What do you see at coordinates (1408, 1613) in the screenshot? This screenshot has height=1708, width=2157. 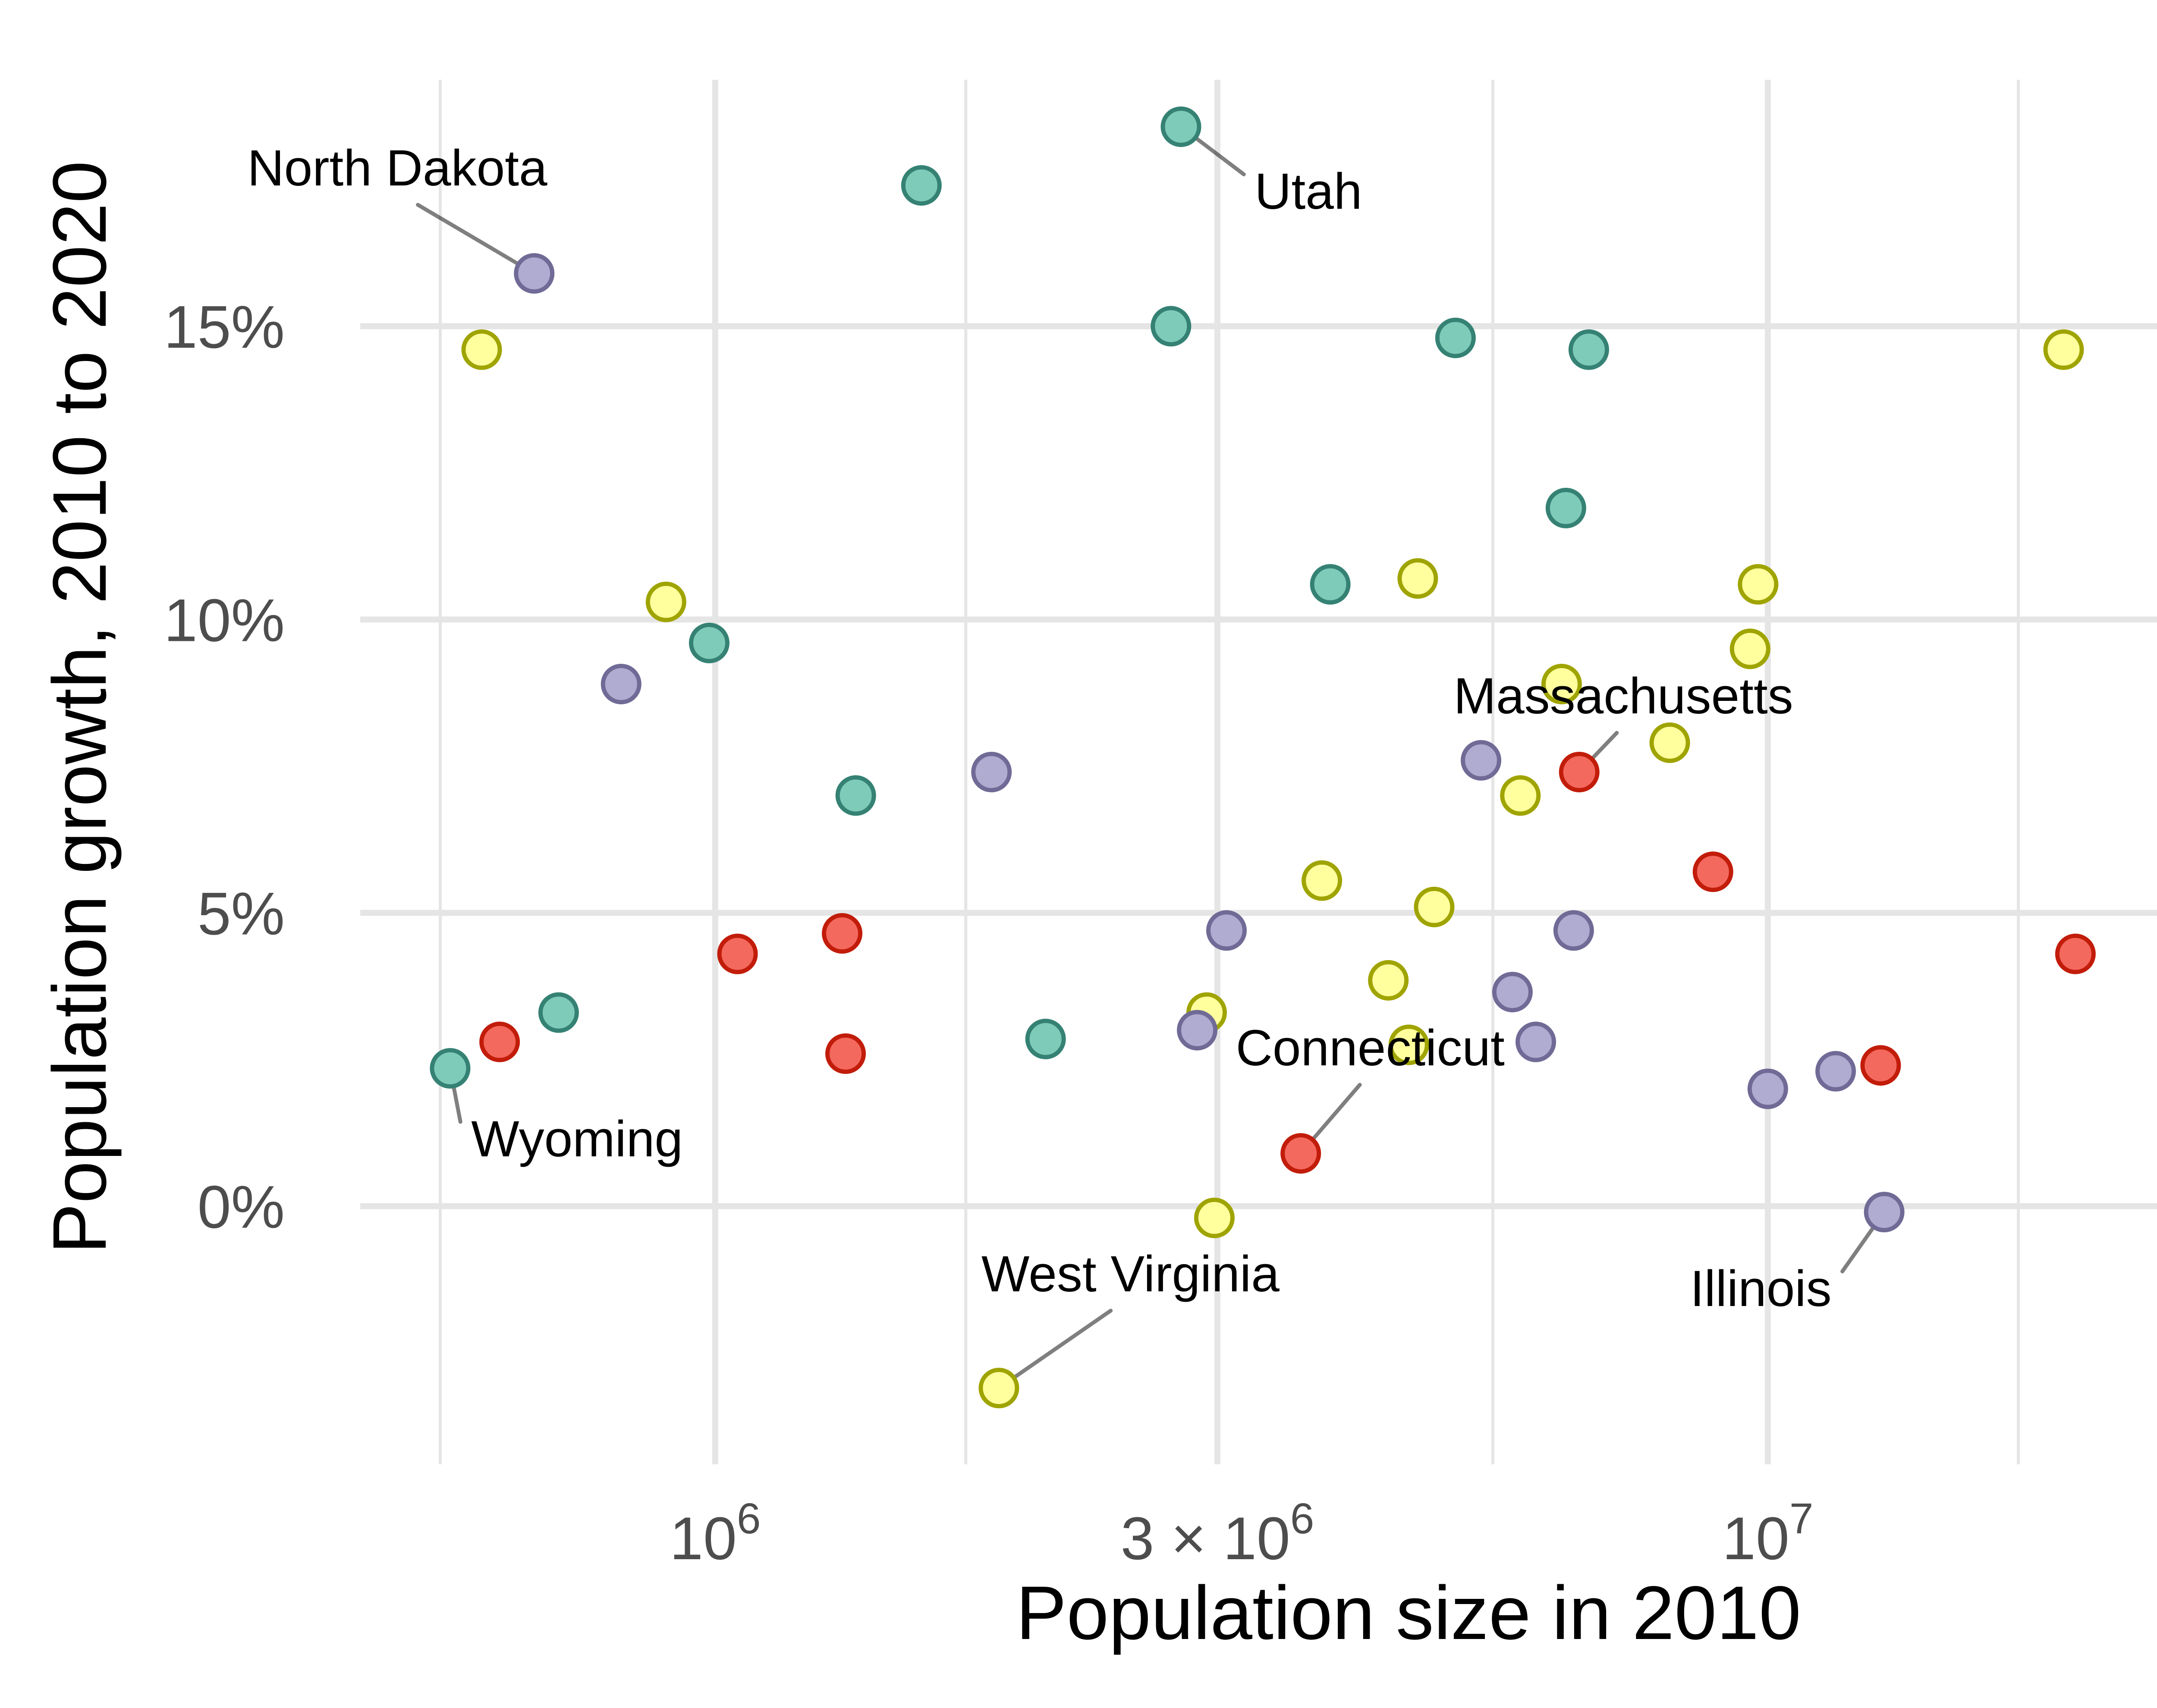 I see `x-axis-title: Population size in 2010` at bounding box center [1408, 1613].